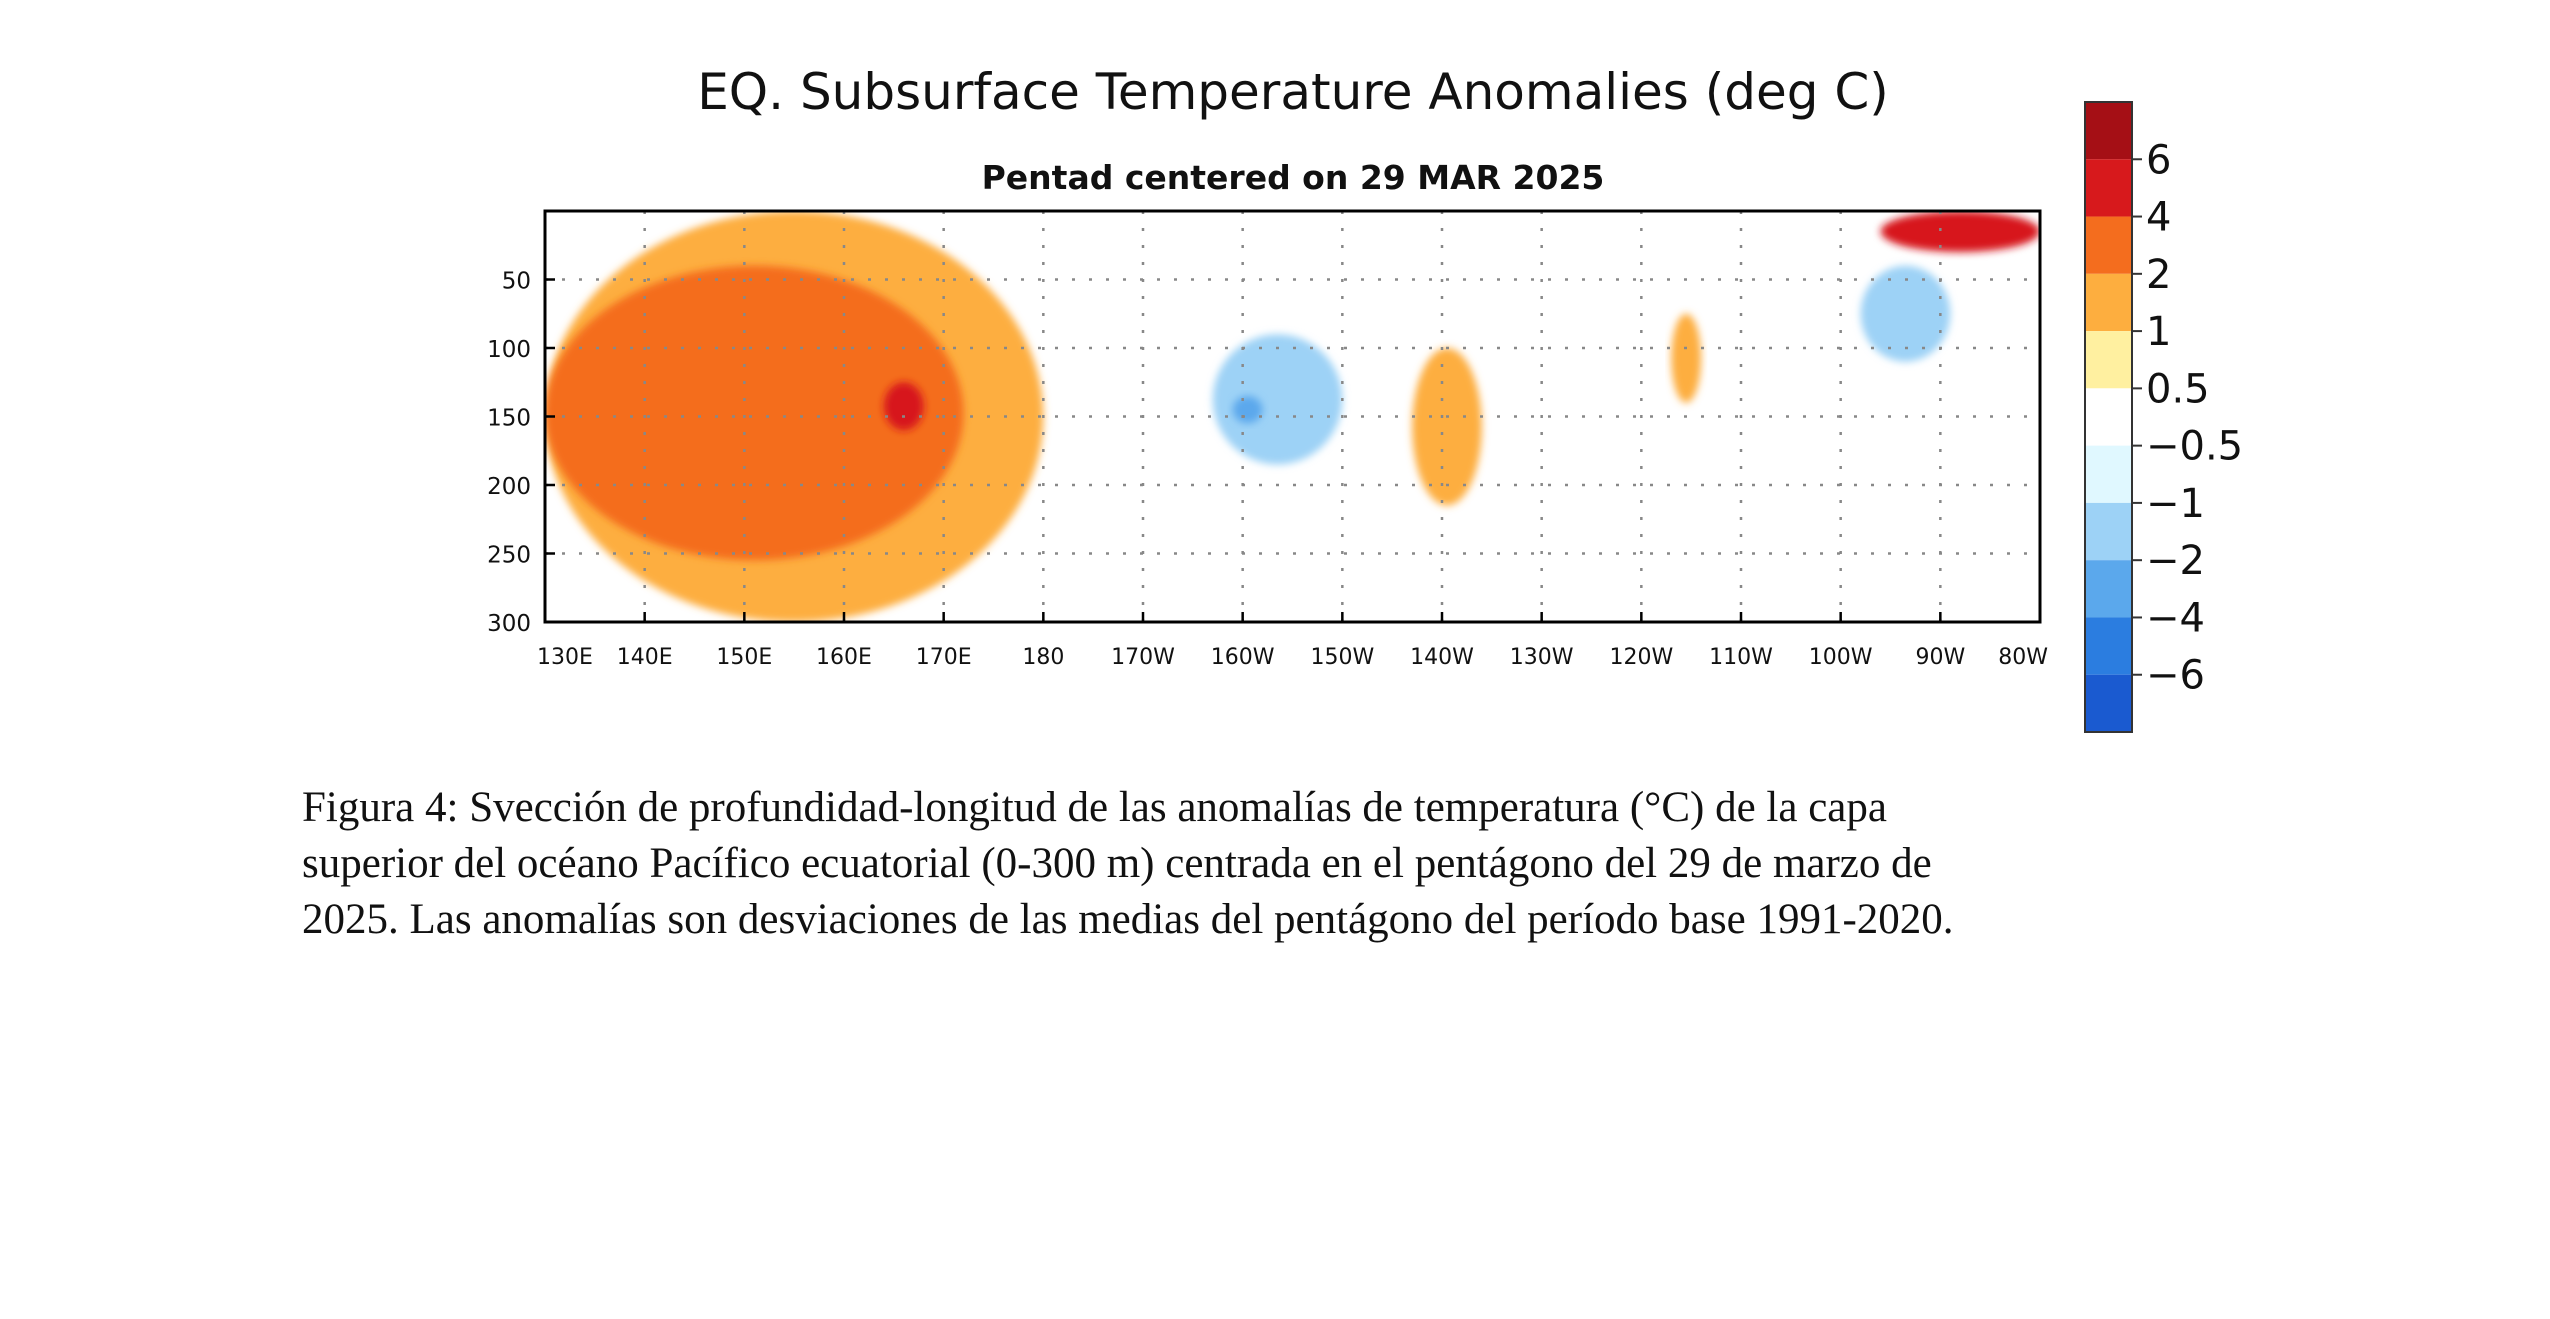  I want to click on x-tick-label-6: 180, so click(1043, 657).